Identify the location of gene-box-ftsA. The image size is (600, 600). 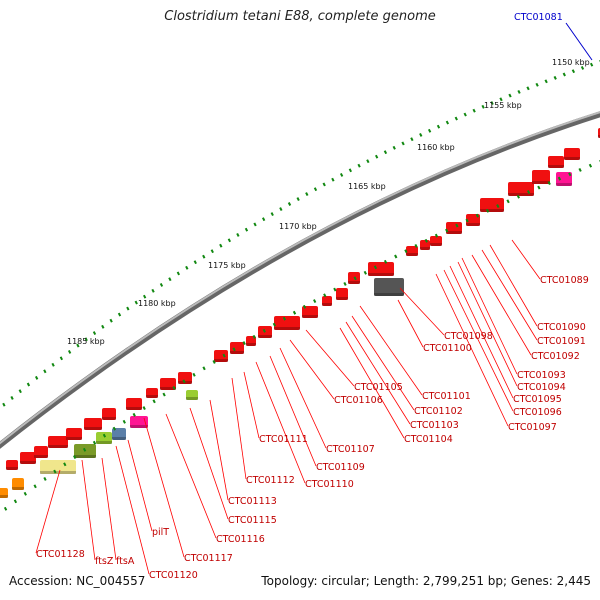
(58, 467).